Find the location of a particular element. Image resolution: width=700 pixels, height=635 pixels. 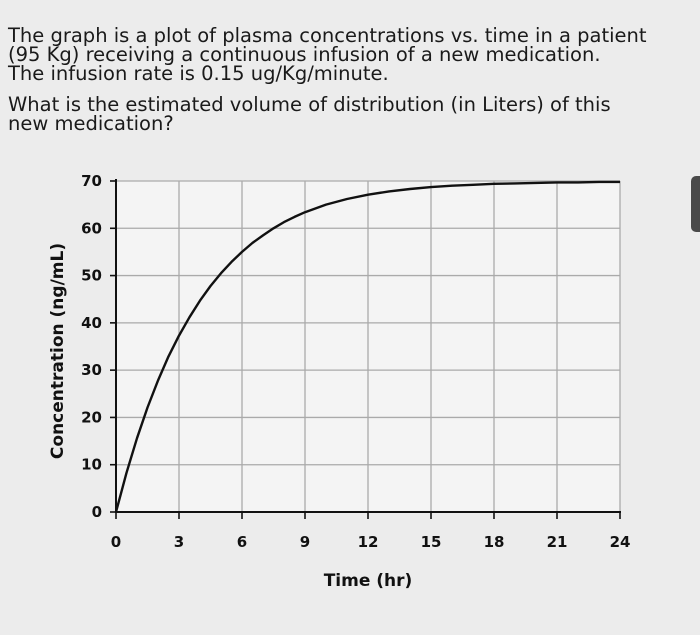

x-tick-label: 15 is located at coordinates (431, 542).